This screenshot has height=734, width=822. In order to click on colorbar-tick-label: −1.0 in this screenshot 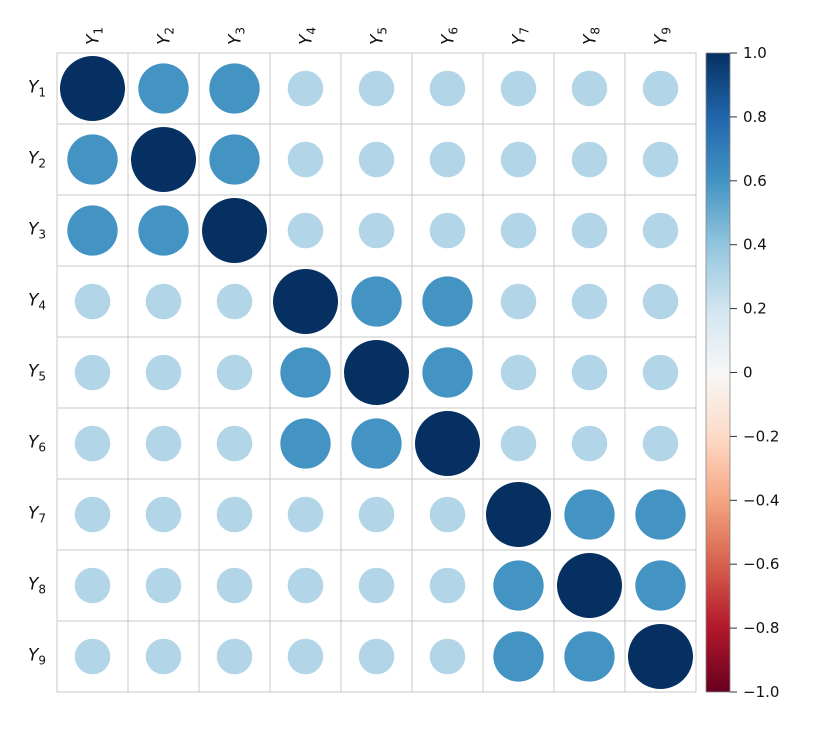, I will do `click(761, 692)`.